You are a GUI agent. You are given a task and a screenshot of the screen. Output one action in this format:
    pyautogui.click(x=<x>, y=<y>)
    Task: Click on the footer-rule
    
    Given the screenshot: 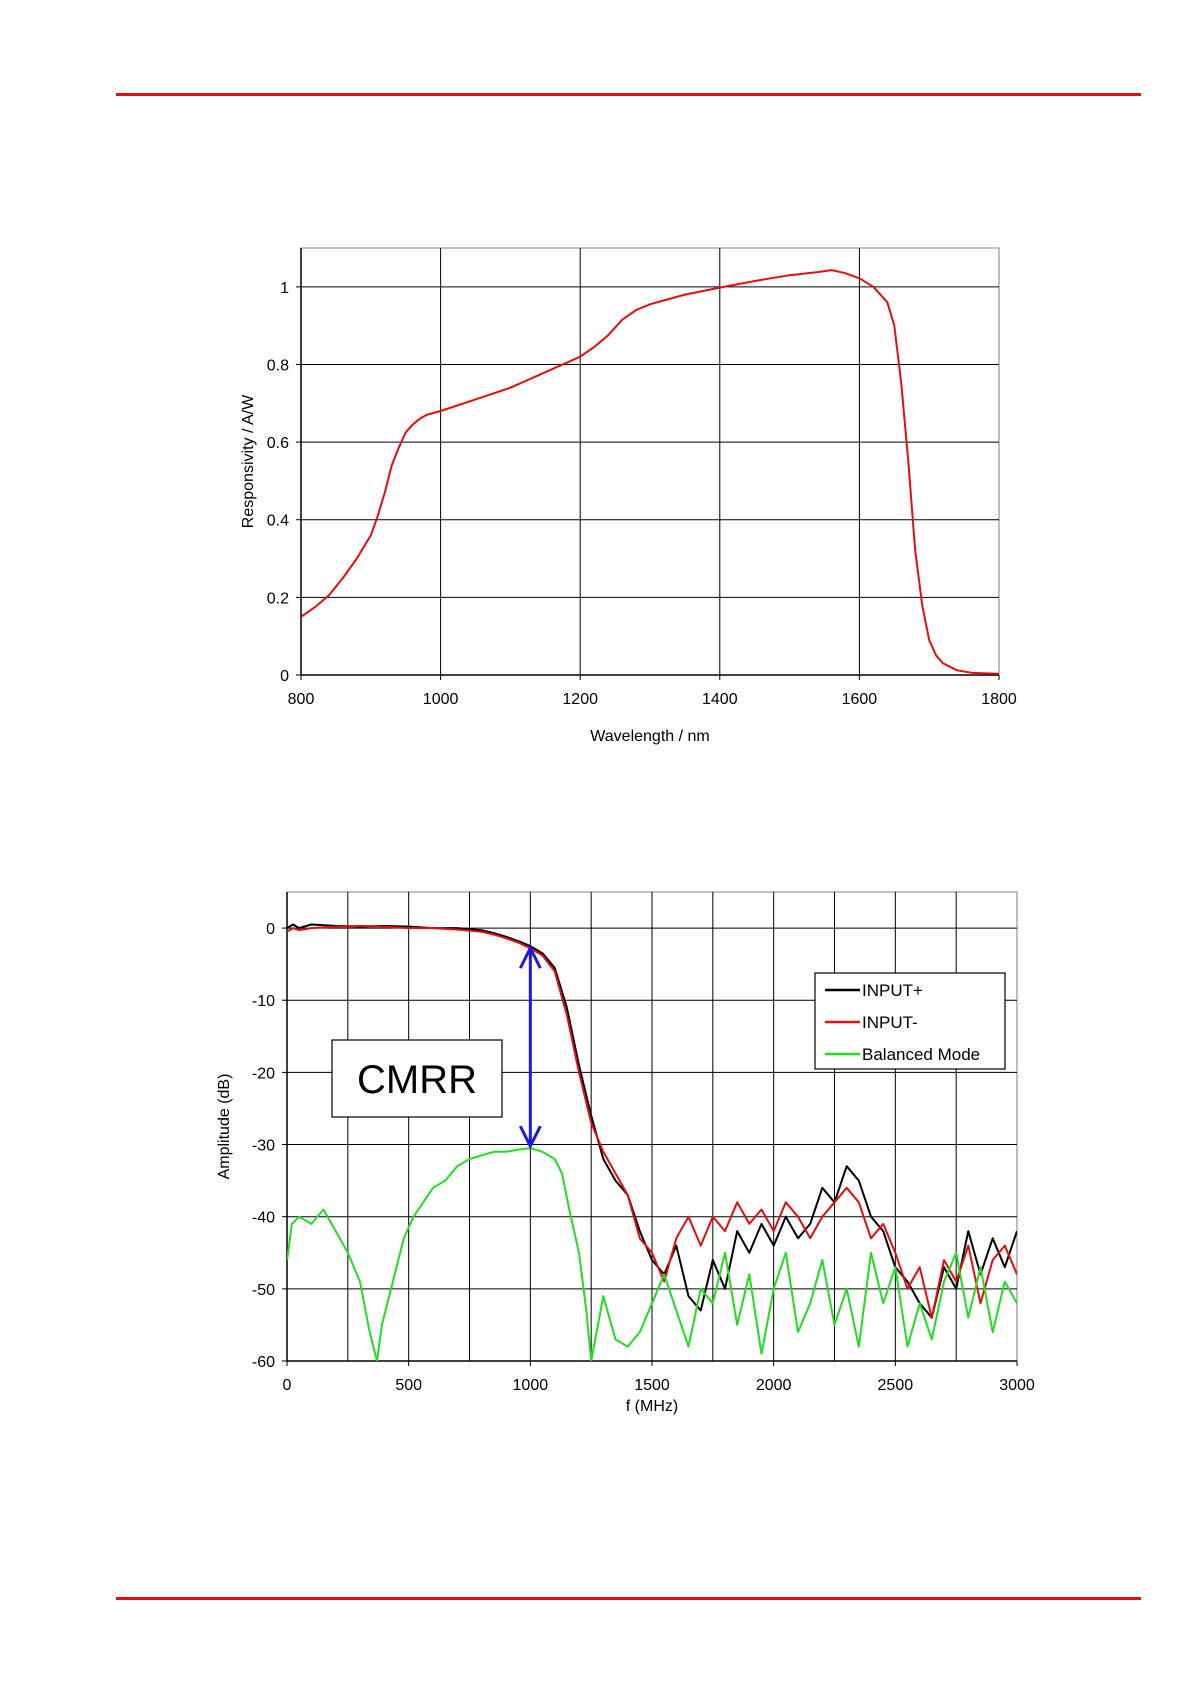 What is the action you would take?
    pyautogui.click(x=628, y=1598)
    